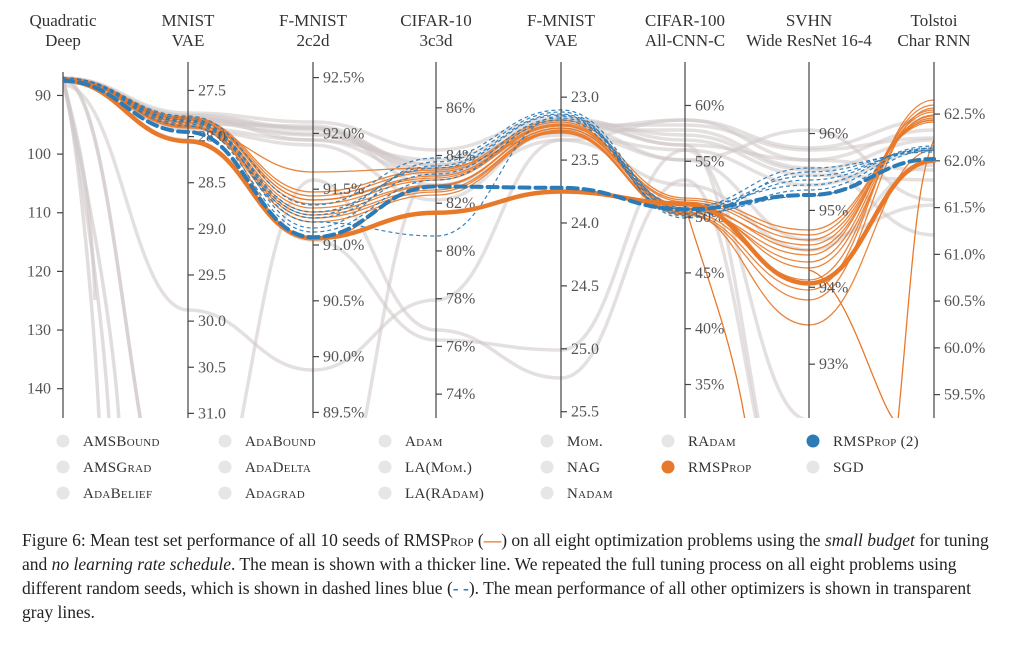  I want to click on tick-label: 23.0, so click(585, 97).